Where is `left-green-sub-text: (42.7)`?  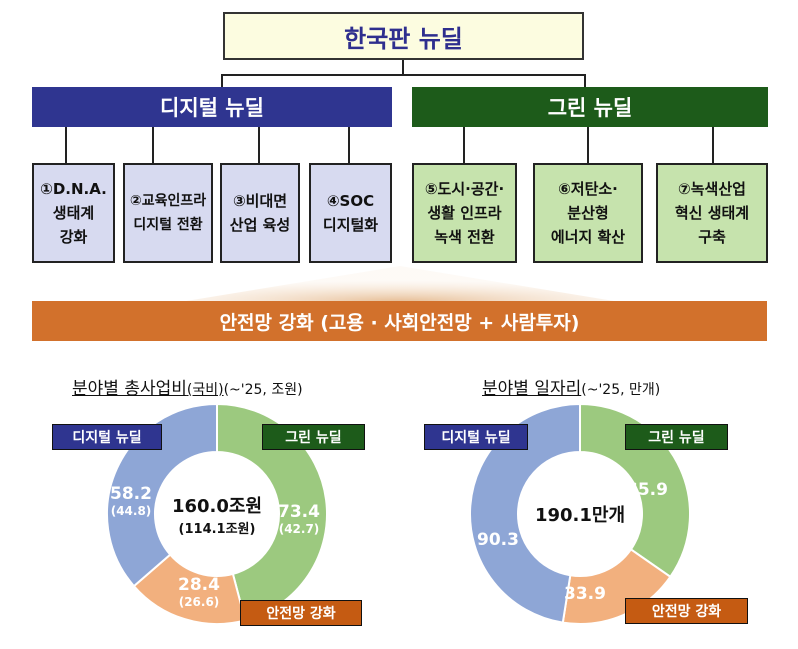
left-green-sub-text: (42.7) is located at coordinates (299, 529).